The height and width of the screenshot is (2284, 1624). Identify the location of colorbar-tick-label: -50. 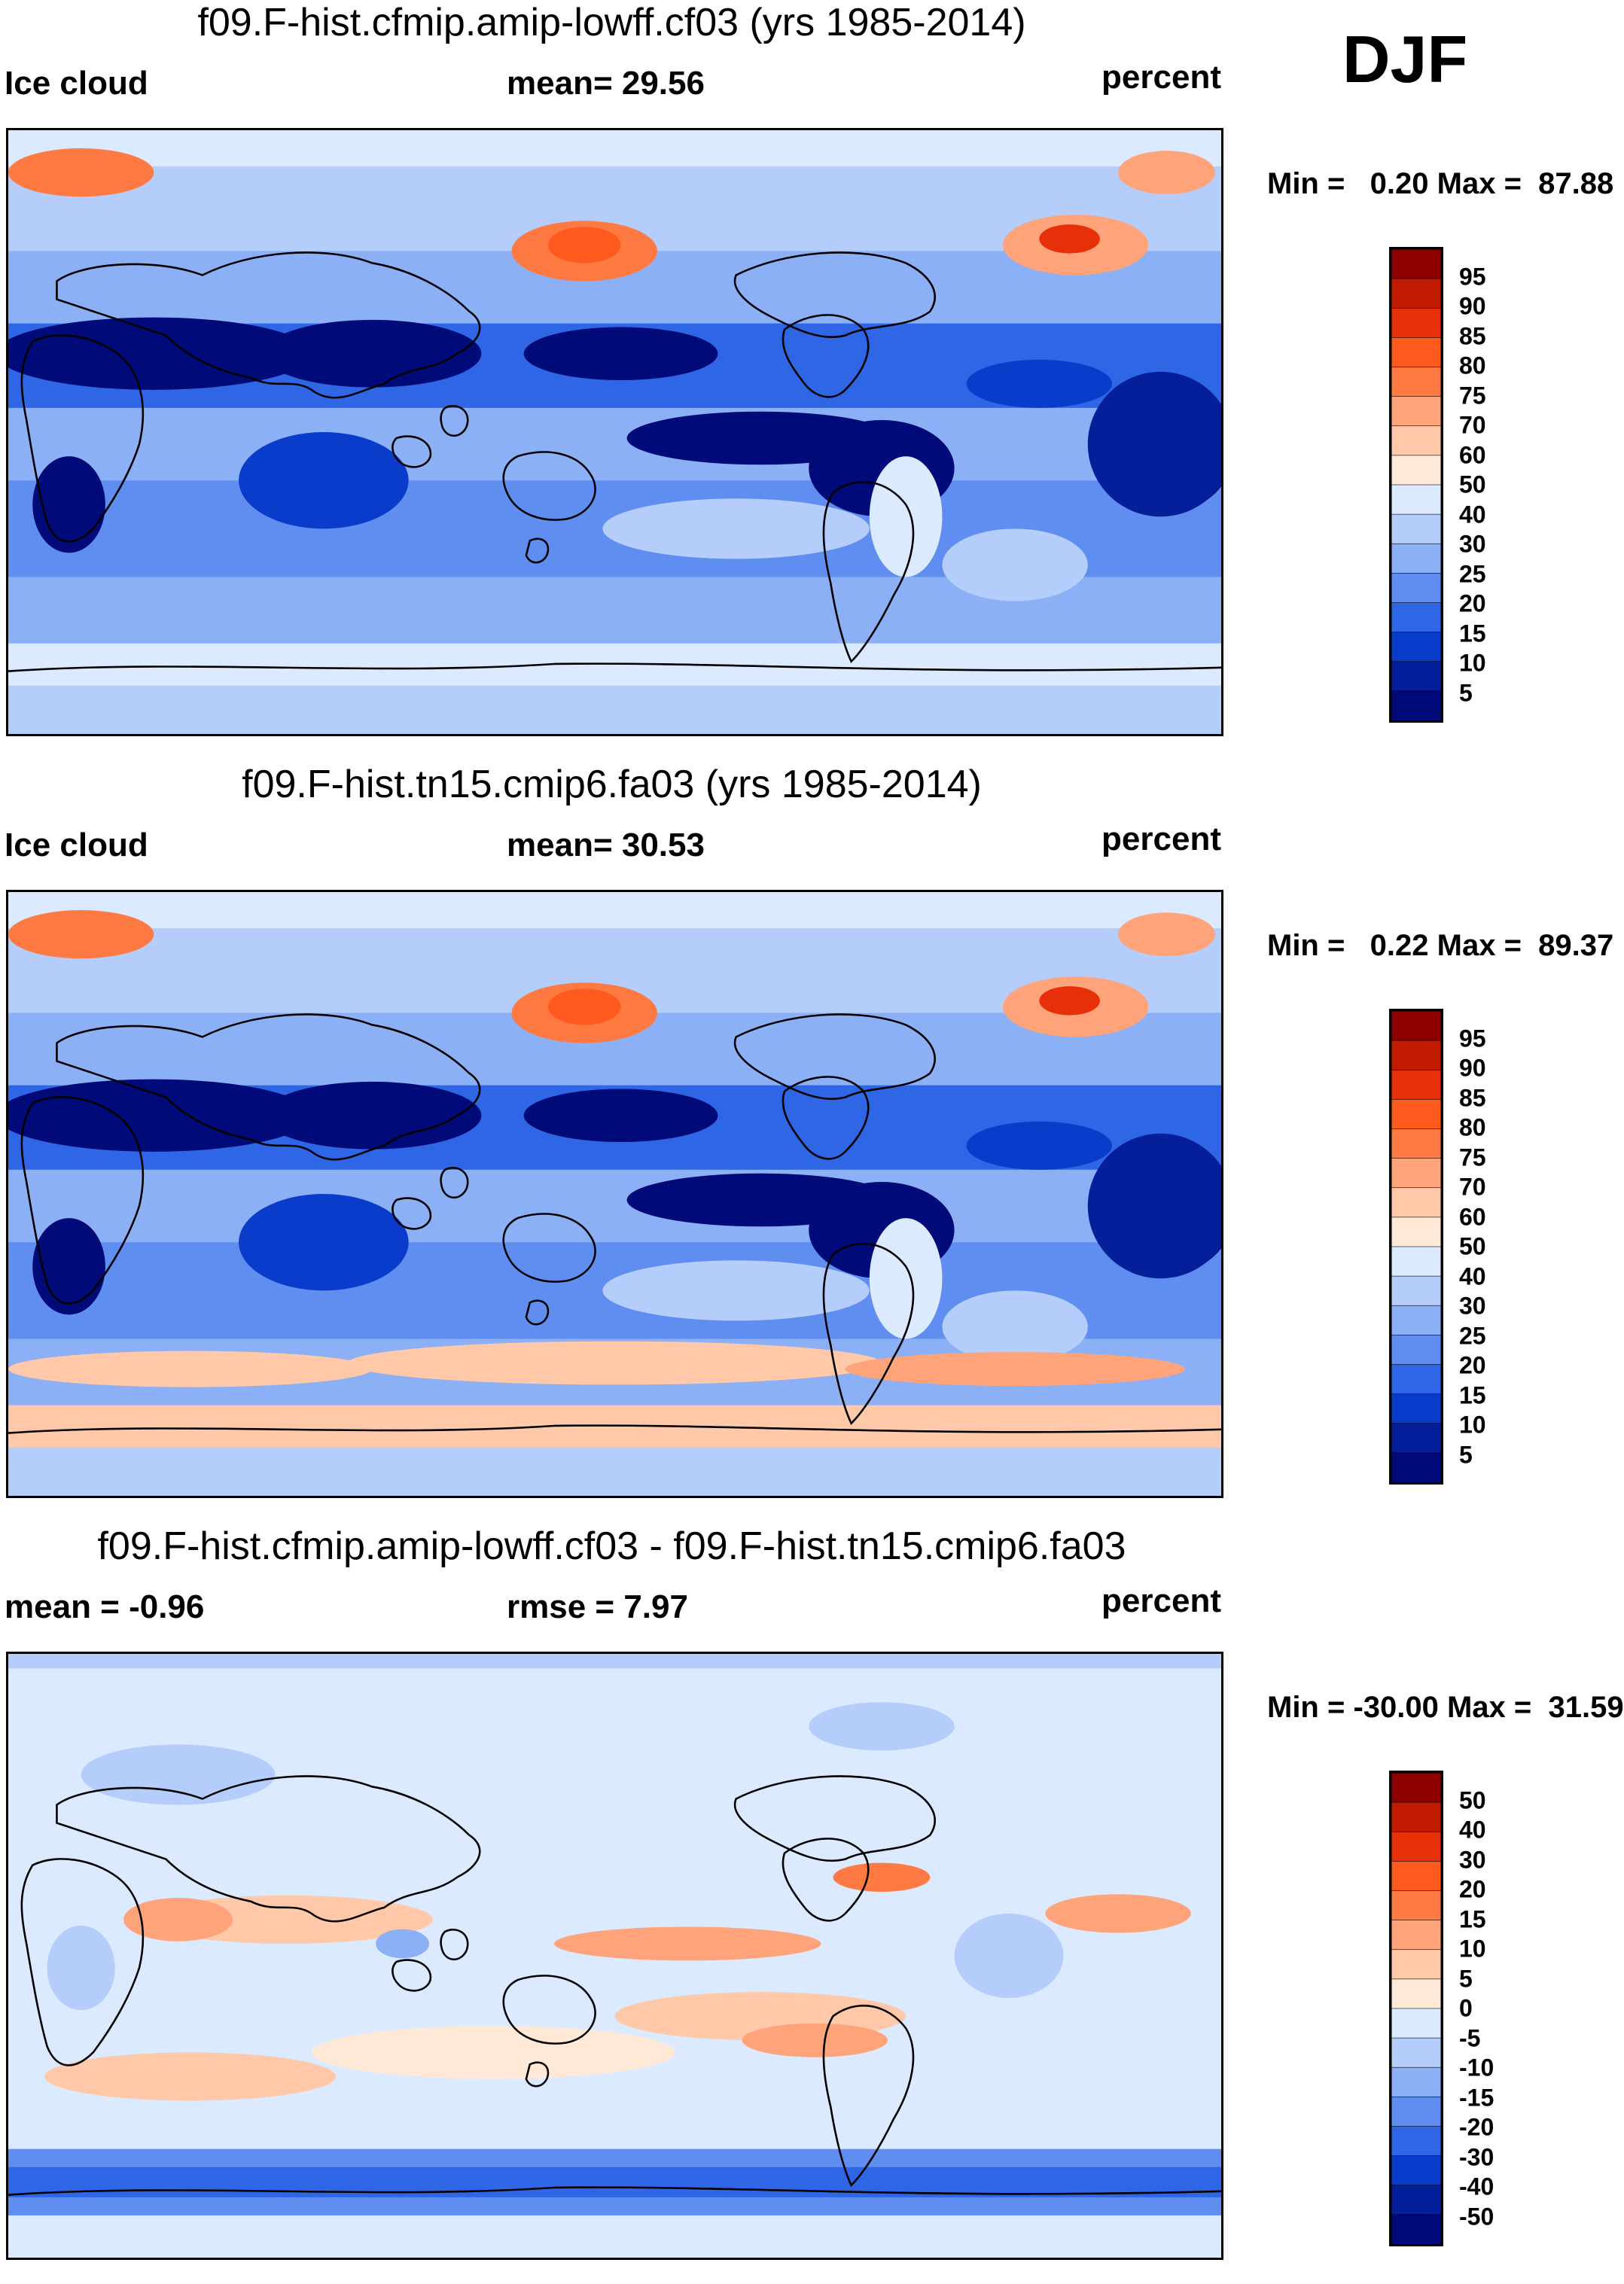
(1477, 2216).